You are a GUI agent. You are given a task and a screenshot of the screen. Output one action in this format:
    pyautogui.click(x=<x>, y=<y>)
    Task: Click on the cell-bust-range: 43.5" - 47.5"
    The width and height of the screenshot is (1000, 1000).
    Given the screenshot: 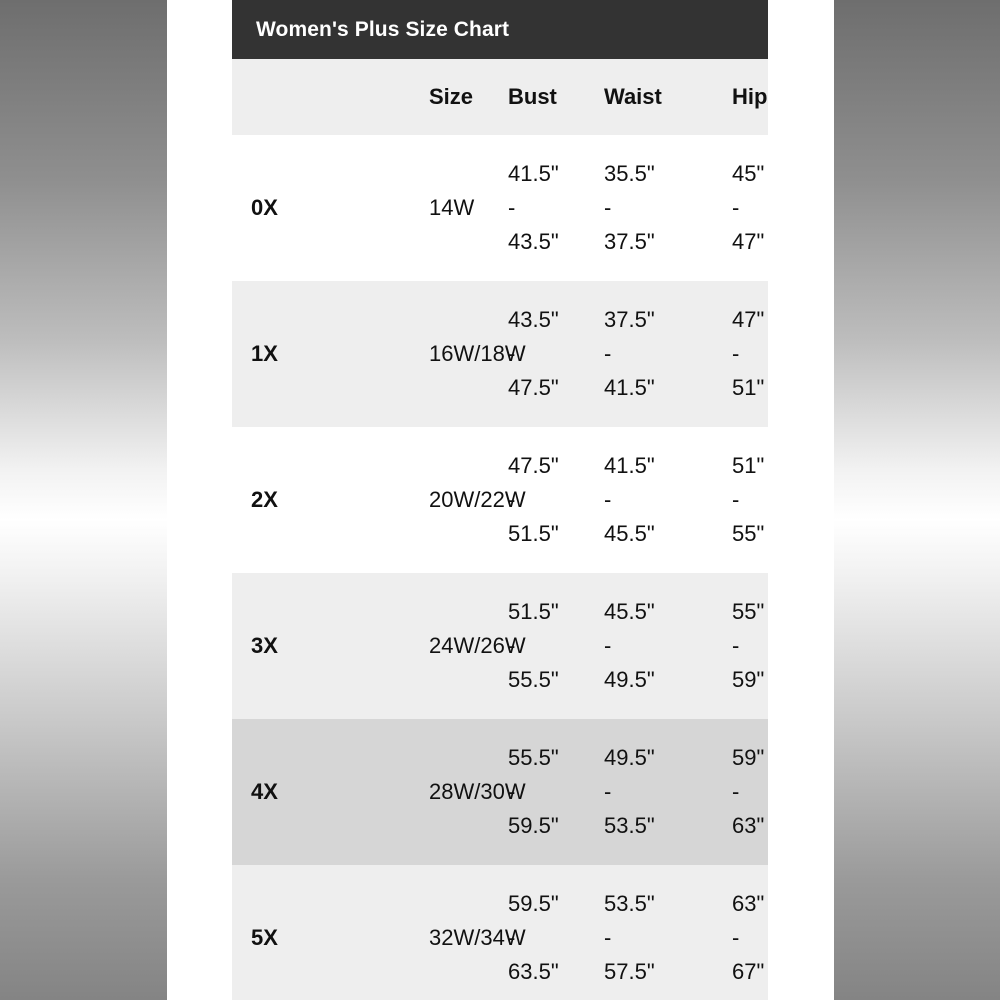 What is the action you would take?
    pyautogui.click(x=546, y=354)
    